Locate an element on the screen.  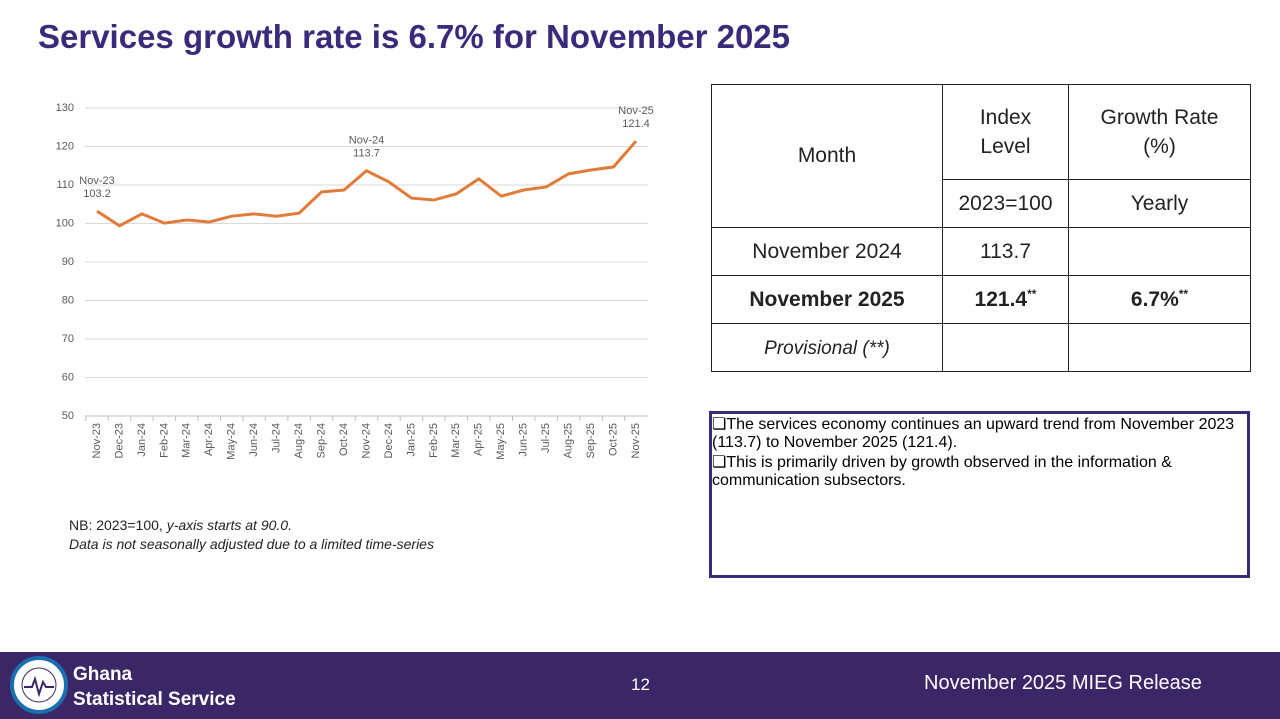
org-name: Statistical Service is located at coordinates (154, 699).